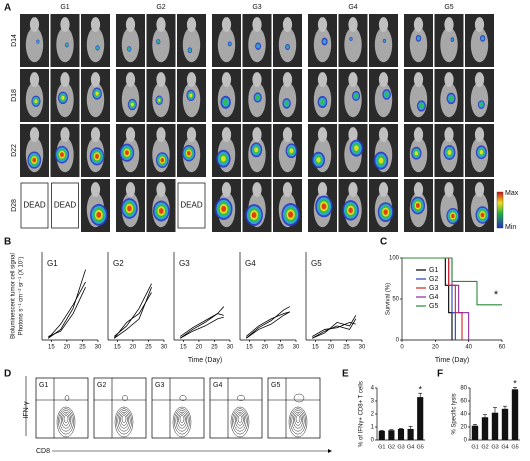  What do you see at coordinates (420, 390) in the screenshot?
I see `annotation: *` at bounding box center [420, 390].